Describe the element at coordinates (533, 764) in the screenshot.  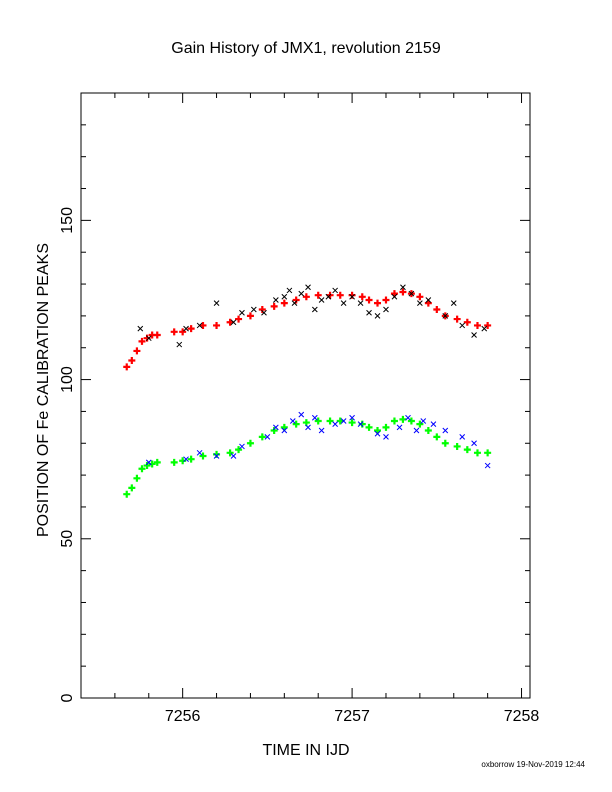
I see `footer-credit: oxborrow 19-Nov-2019 12:44` at that location.